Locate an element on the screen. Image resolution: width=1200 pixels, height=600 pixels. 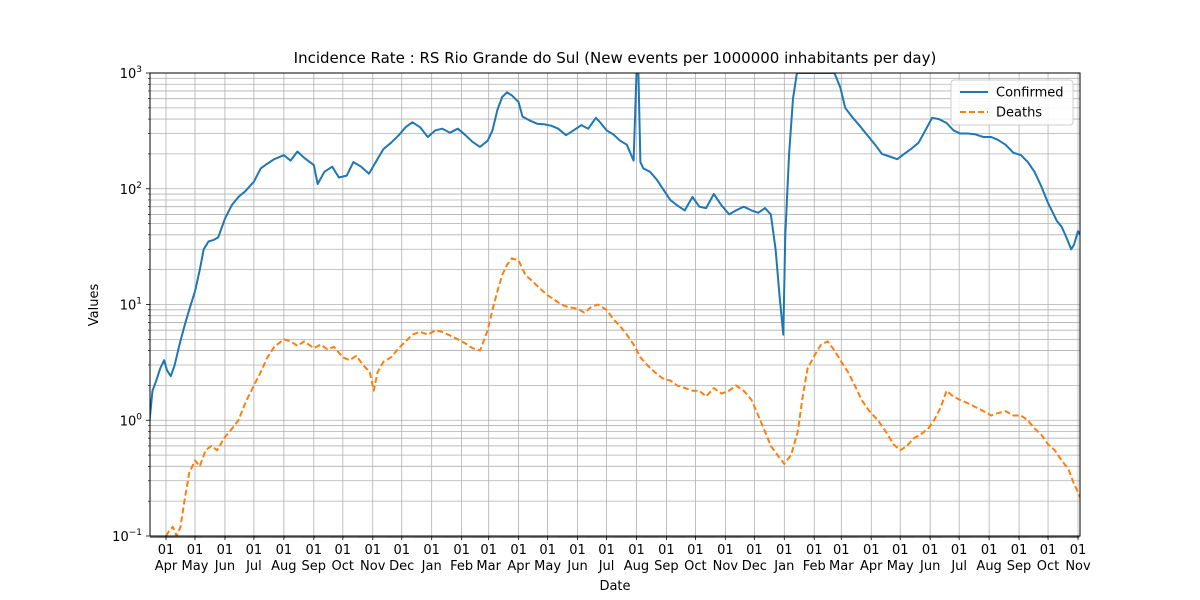
x-axis-title: Date is located at coordinates (614, 586).